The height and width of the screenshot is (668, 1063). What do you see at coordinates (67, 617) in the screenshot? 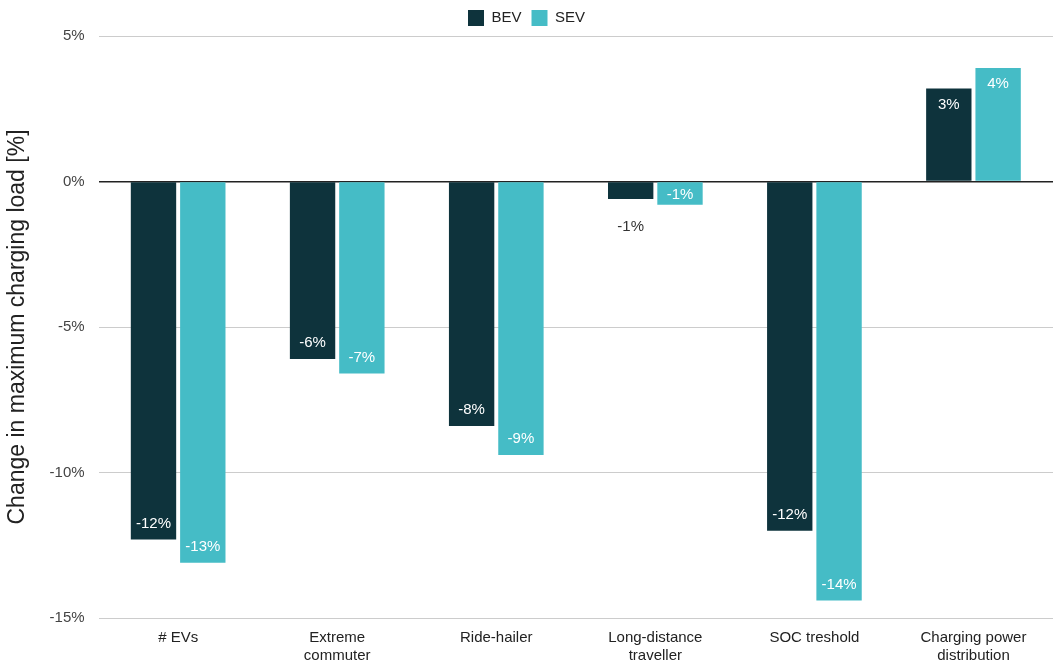
I see `y-tick-label: -15%` at bounding box center [67, 617].